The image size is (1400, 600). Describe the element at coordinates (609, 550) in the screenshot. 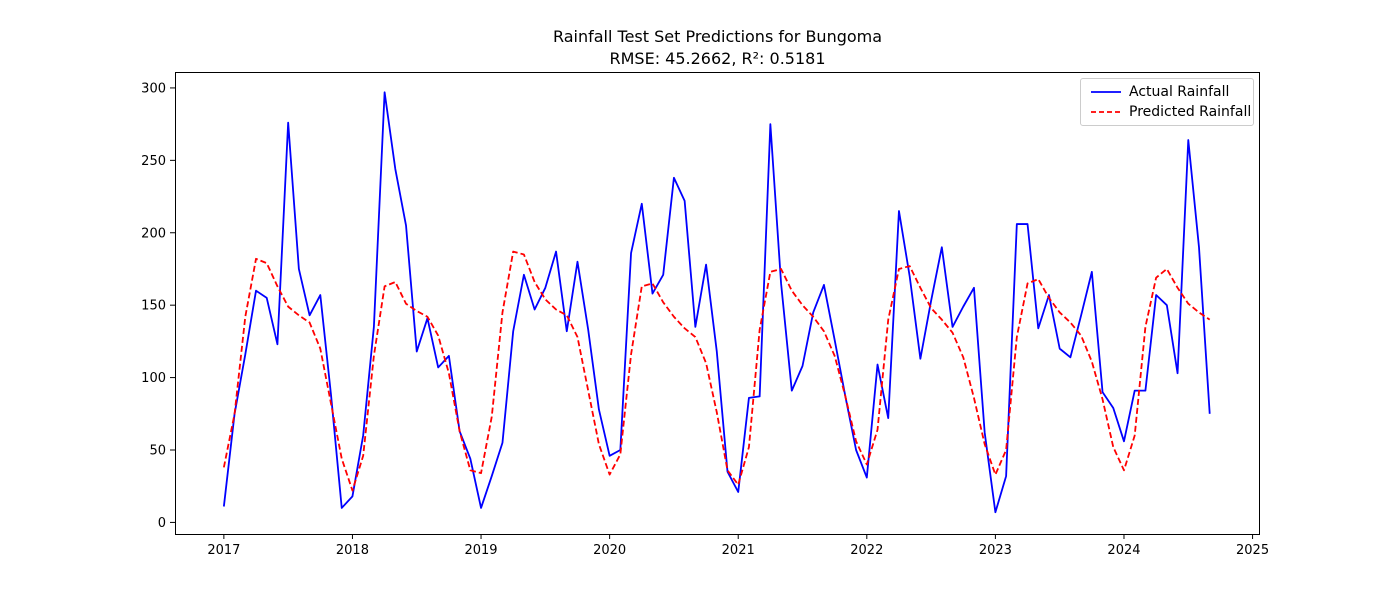

I see `x-tick-label: 2020` at that location.